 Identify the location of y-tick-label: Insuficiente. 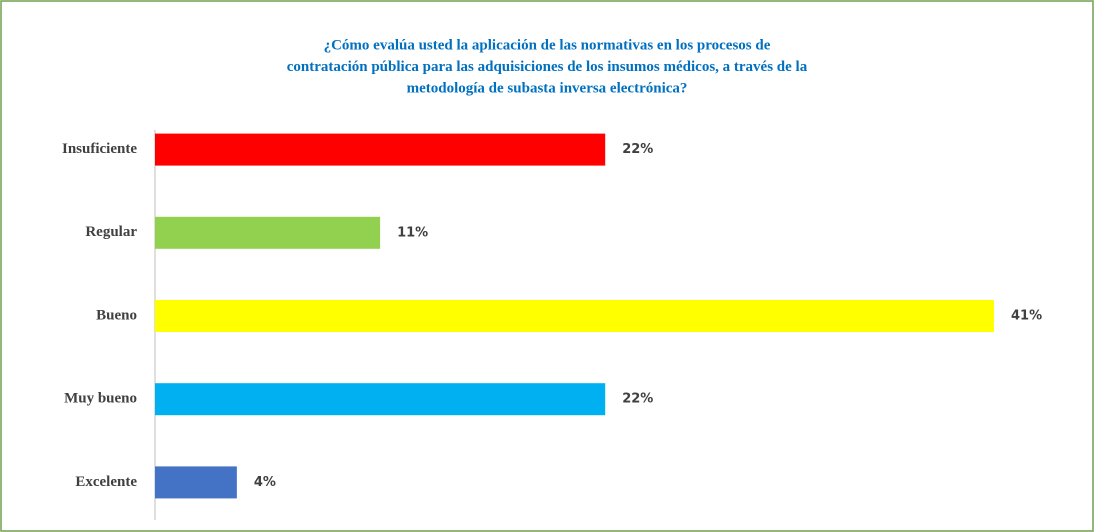
(99, 149).